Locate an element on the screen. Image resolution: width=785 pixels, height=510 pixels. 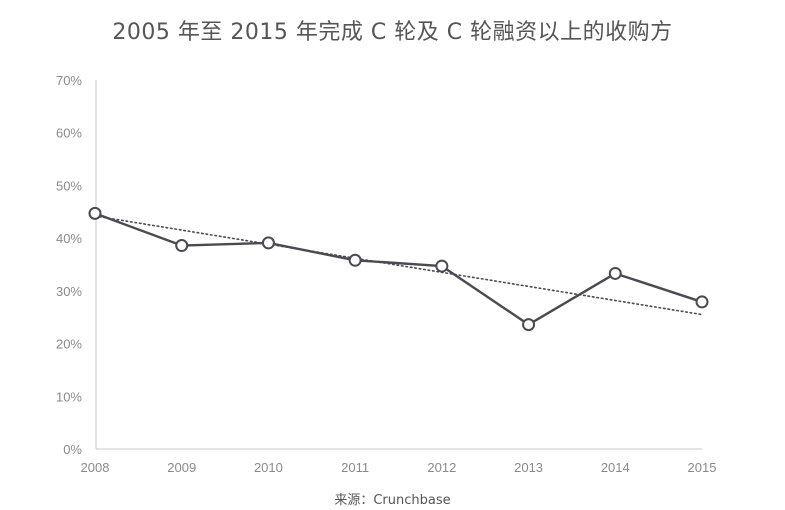
y-tick-label: 50% is located at coordinates (69, 185).